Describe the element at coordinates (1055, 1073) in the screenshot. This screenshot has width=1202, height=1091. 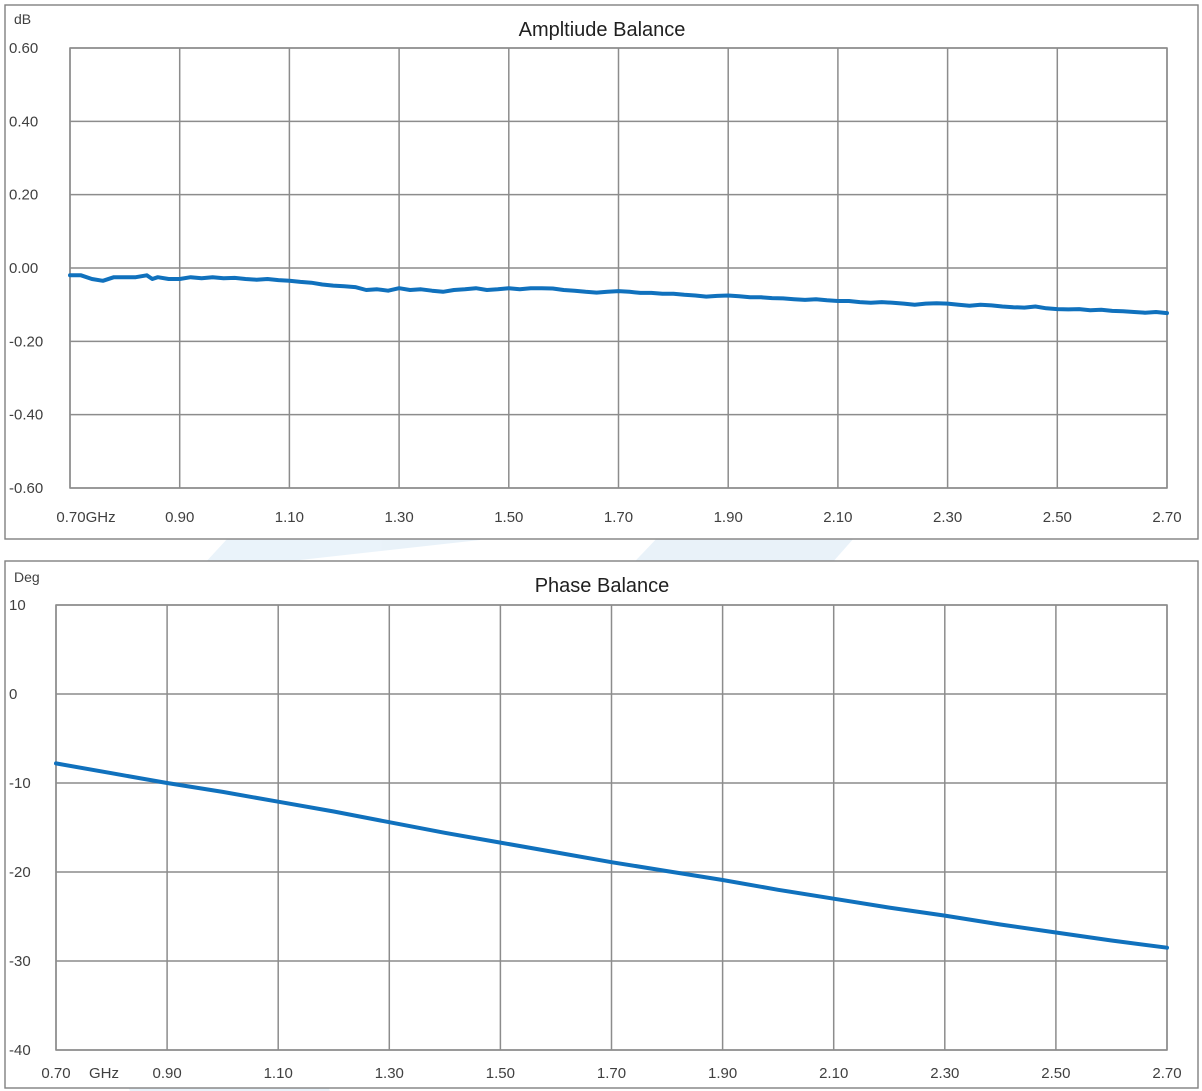
I see `phase-x-tick-label: 2.50` at that location.